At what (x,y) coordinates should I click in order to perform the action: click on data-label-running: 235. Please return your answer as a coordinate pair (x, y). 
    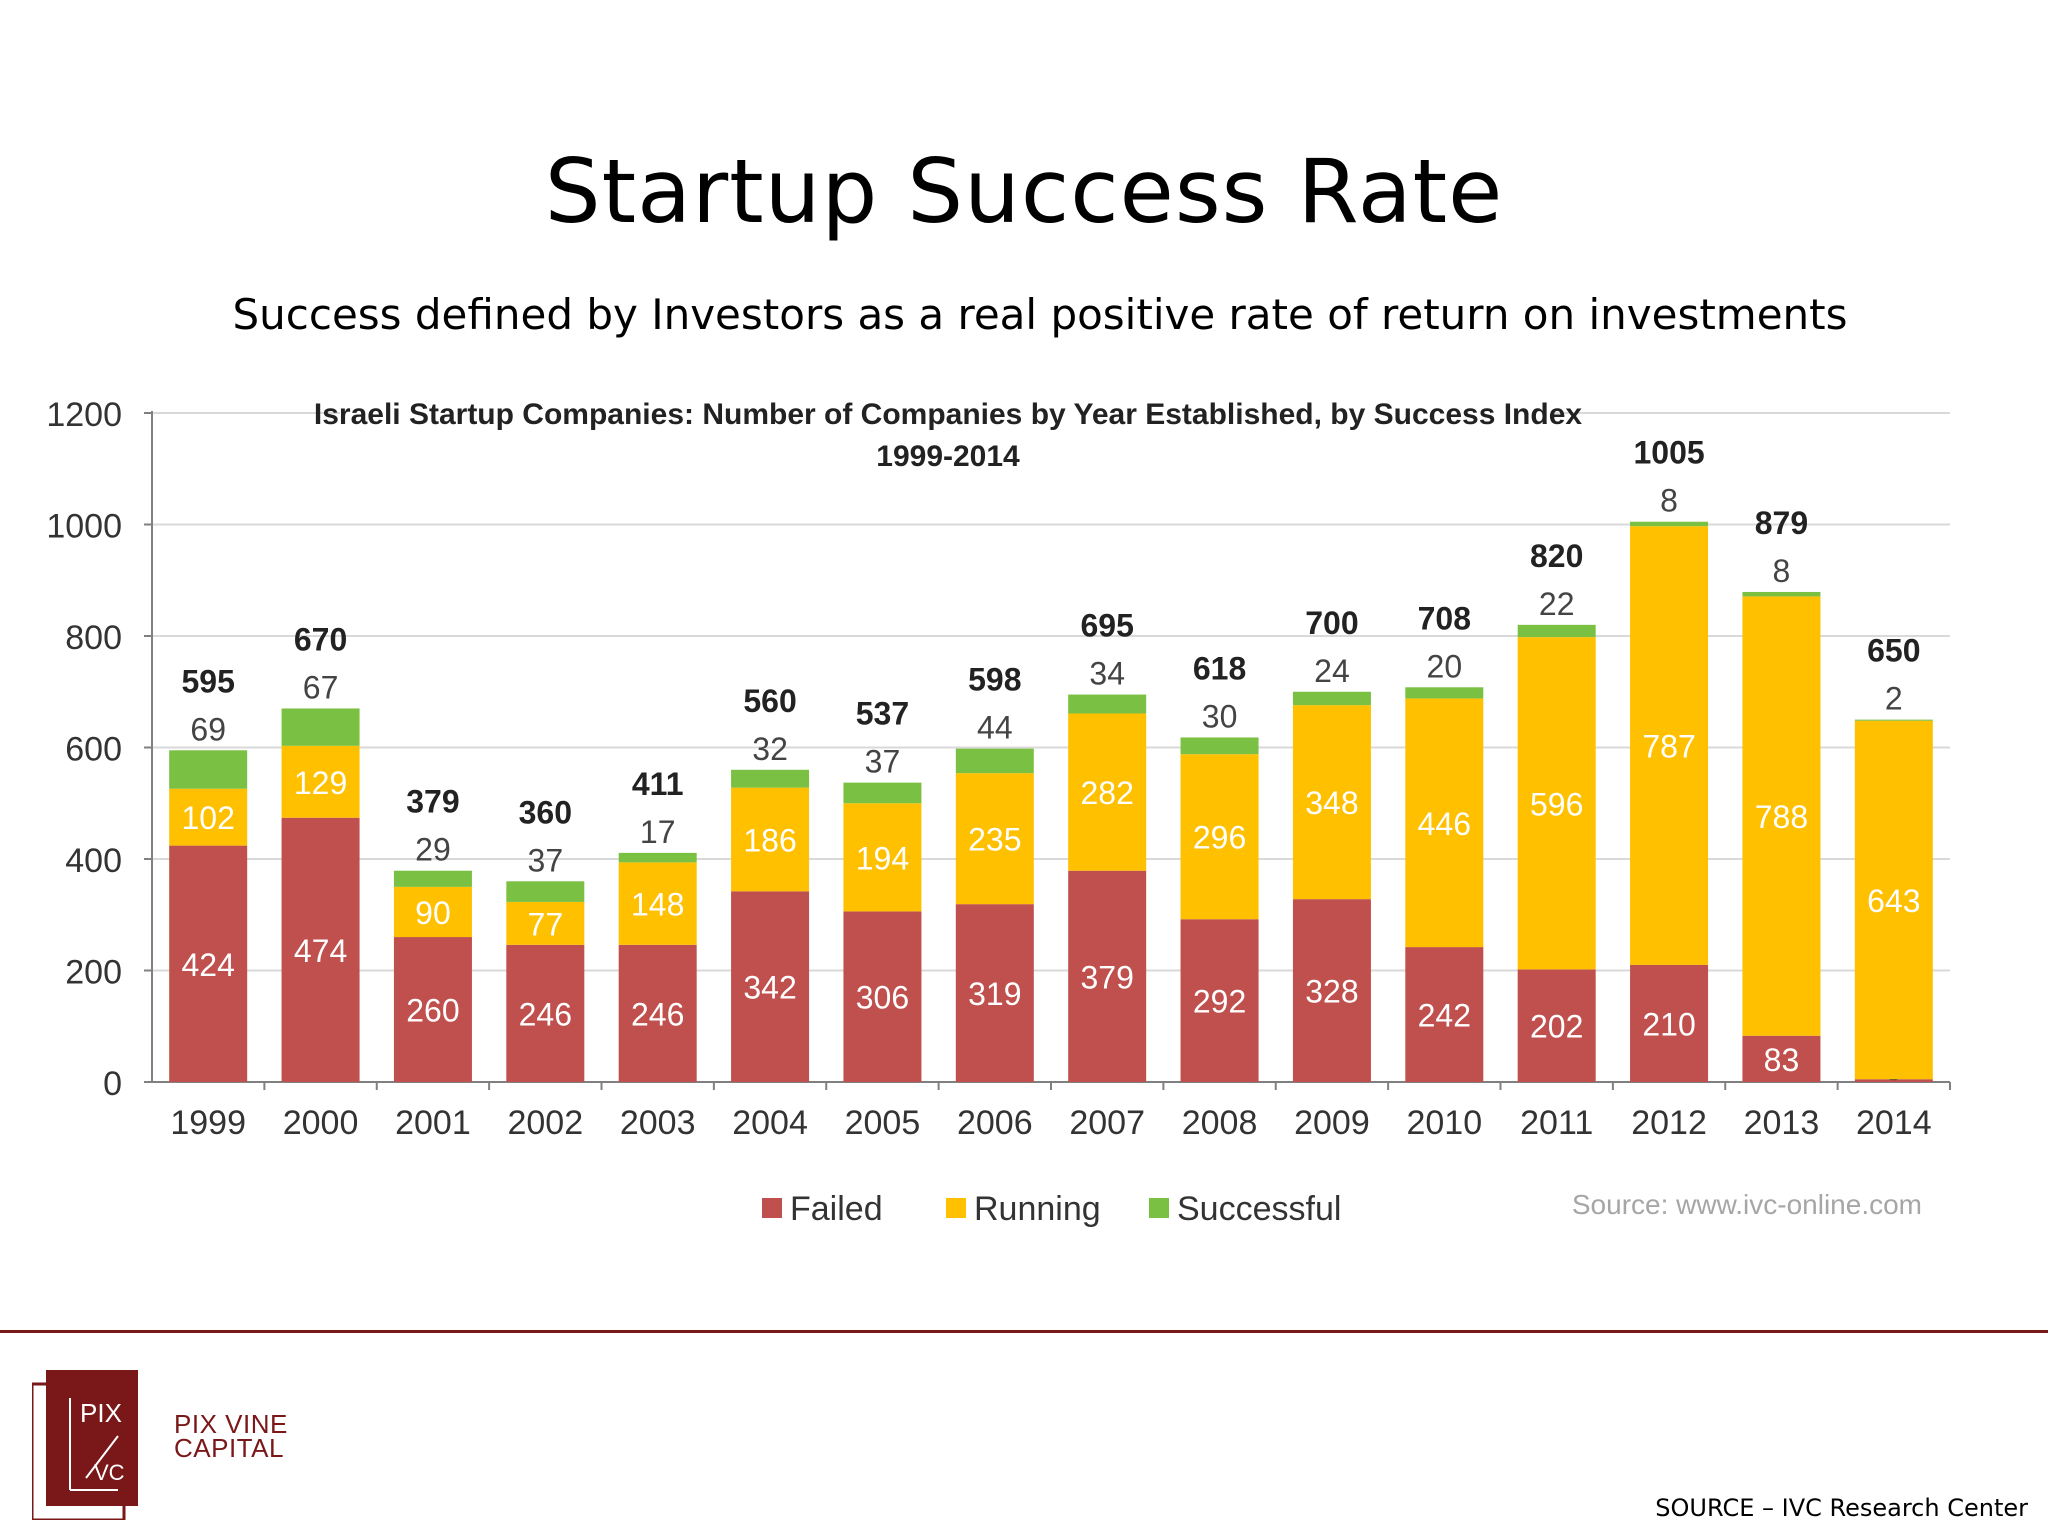
    Looking at the image, I should click on (994, 840).